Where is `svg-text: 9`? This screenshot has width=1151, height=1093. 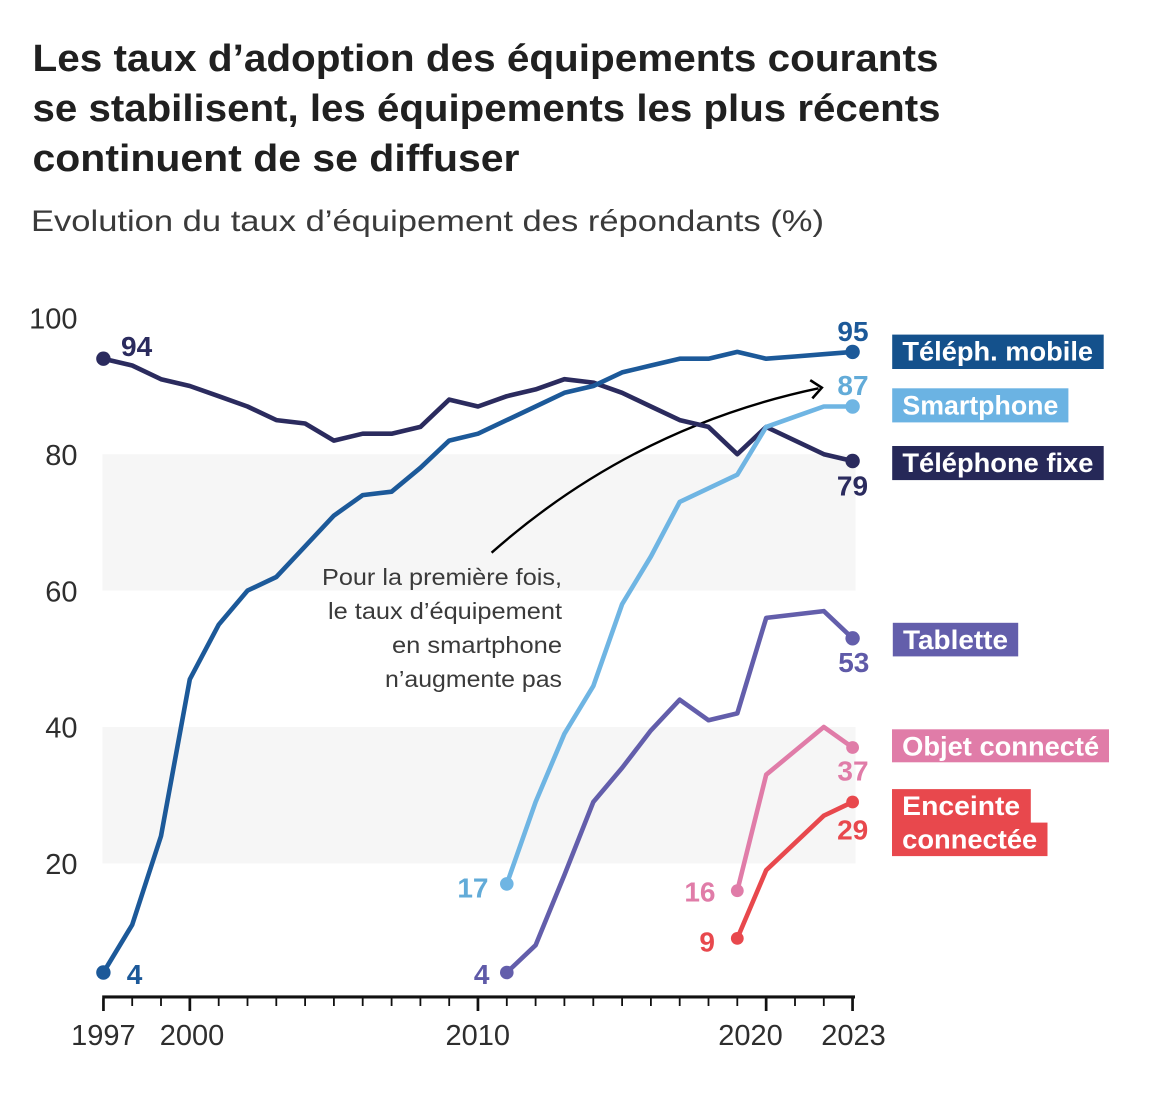 svg-text: 9 is located at coordinates (707, 942).